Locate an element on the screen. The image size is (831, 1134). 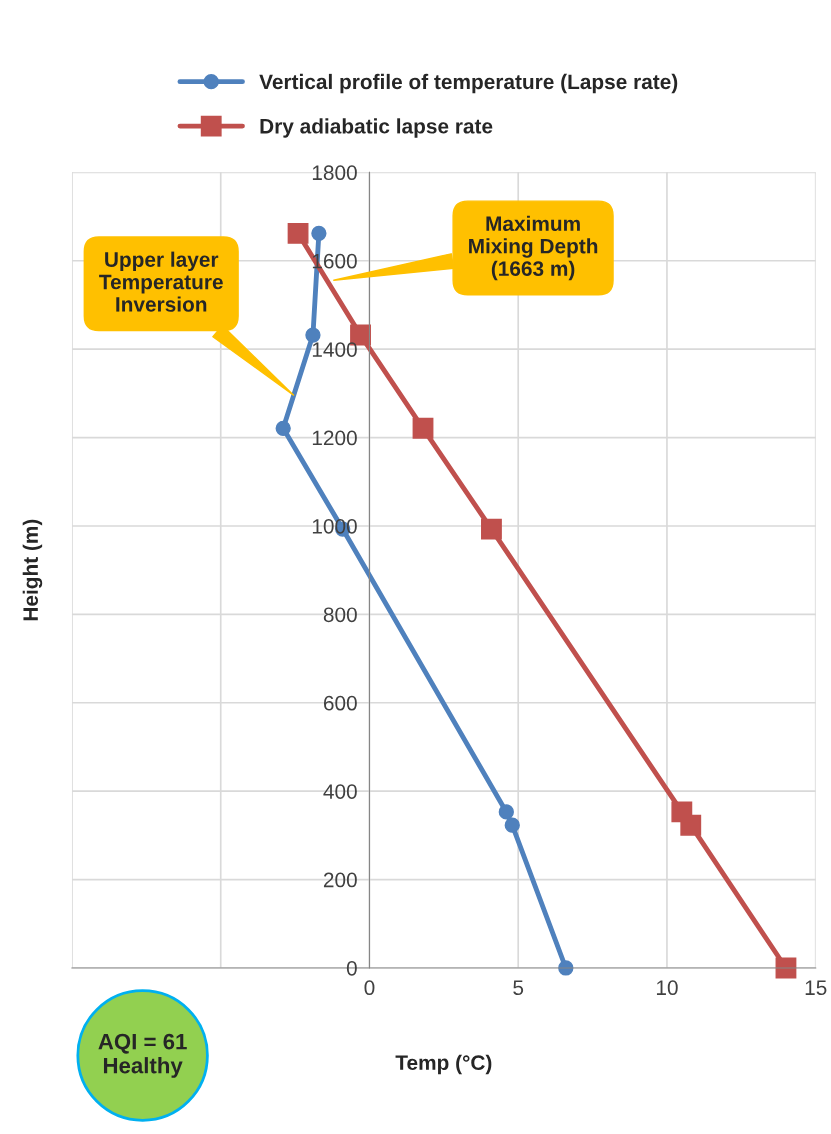
y-tick-label: 1200 is located at coordinates (334, 438).